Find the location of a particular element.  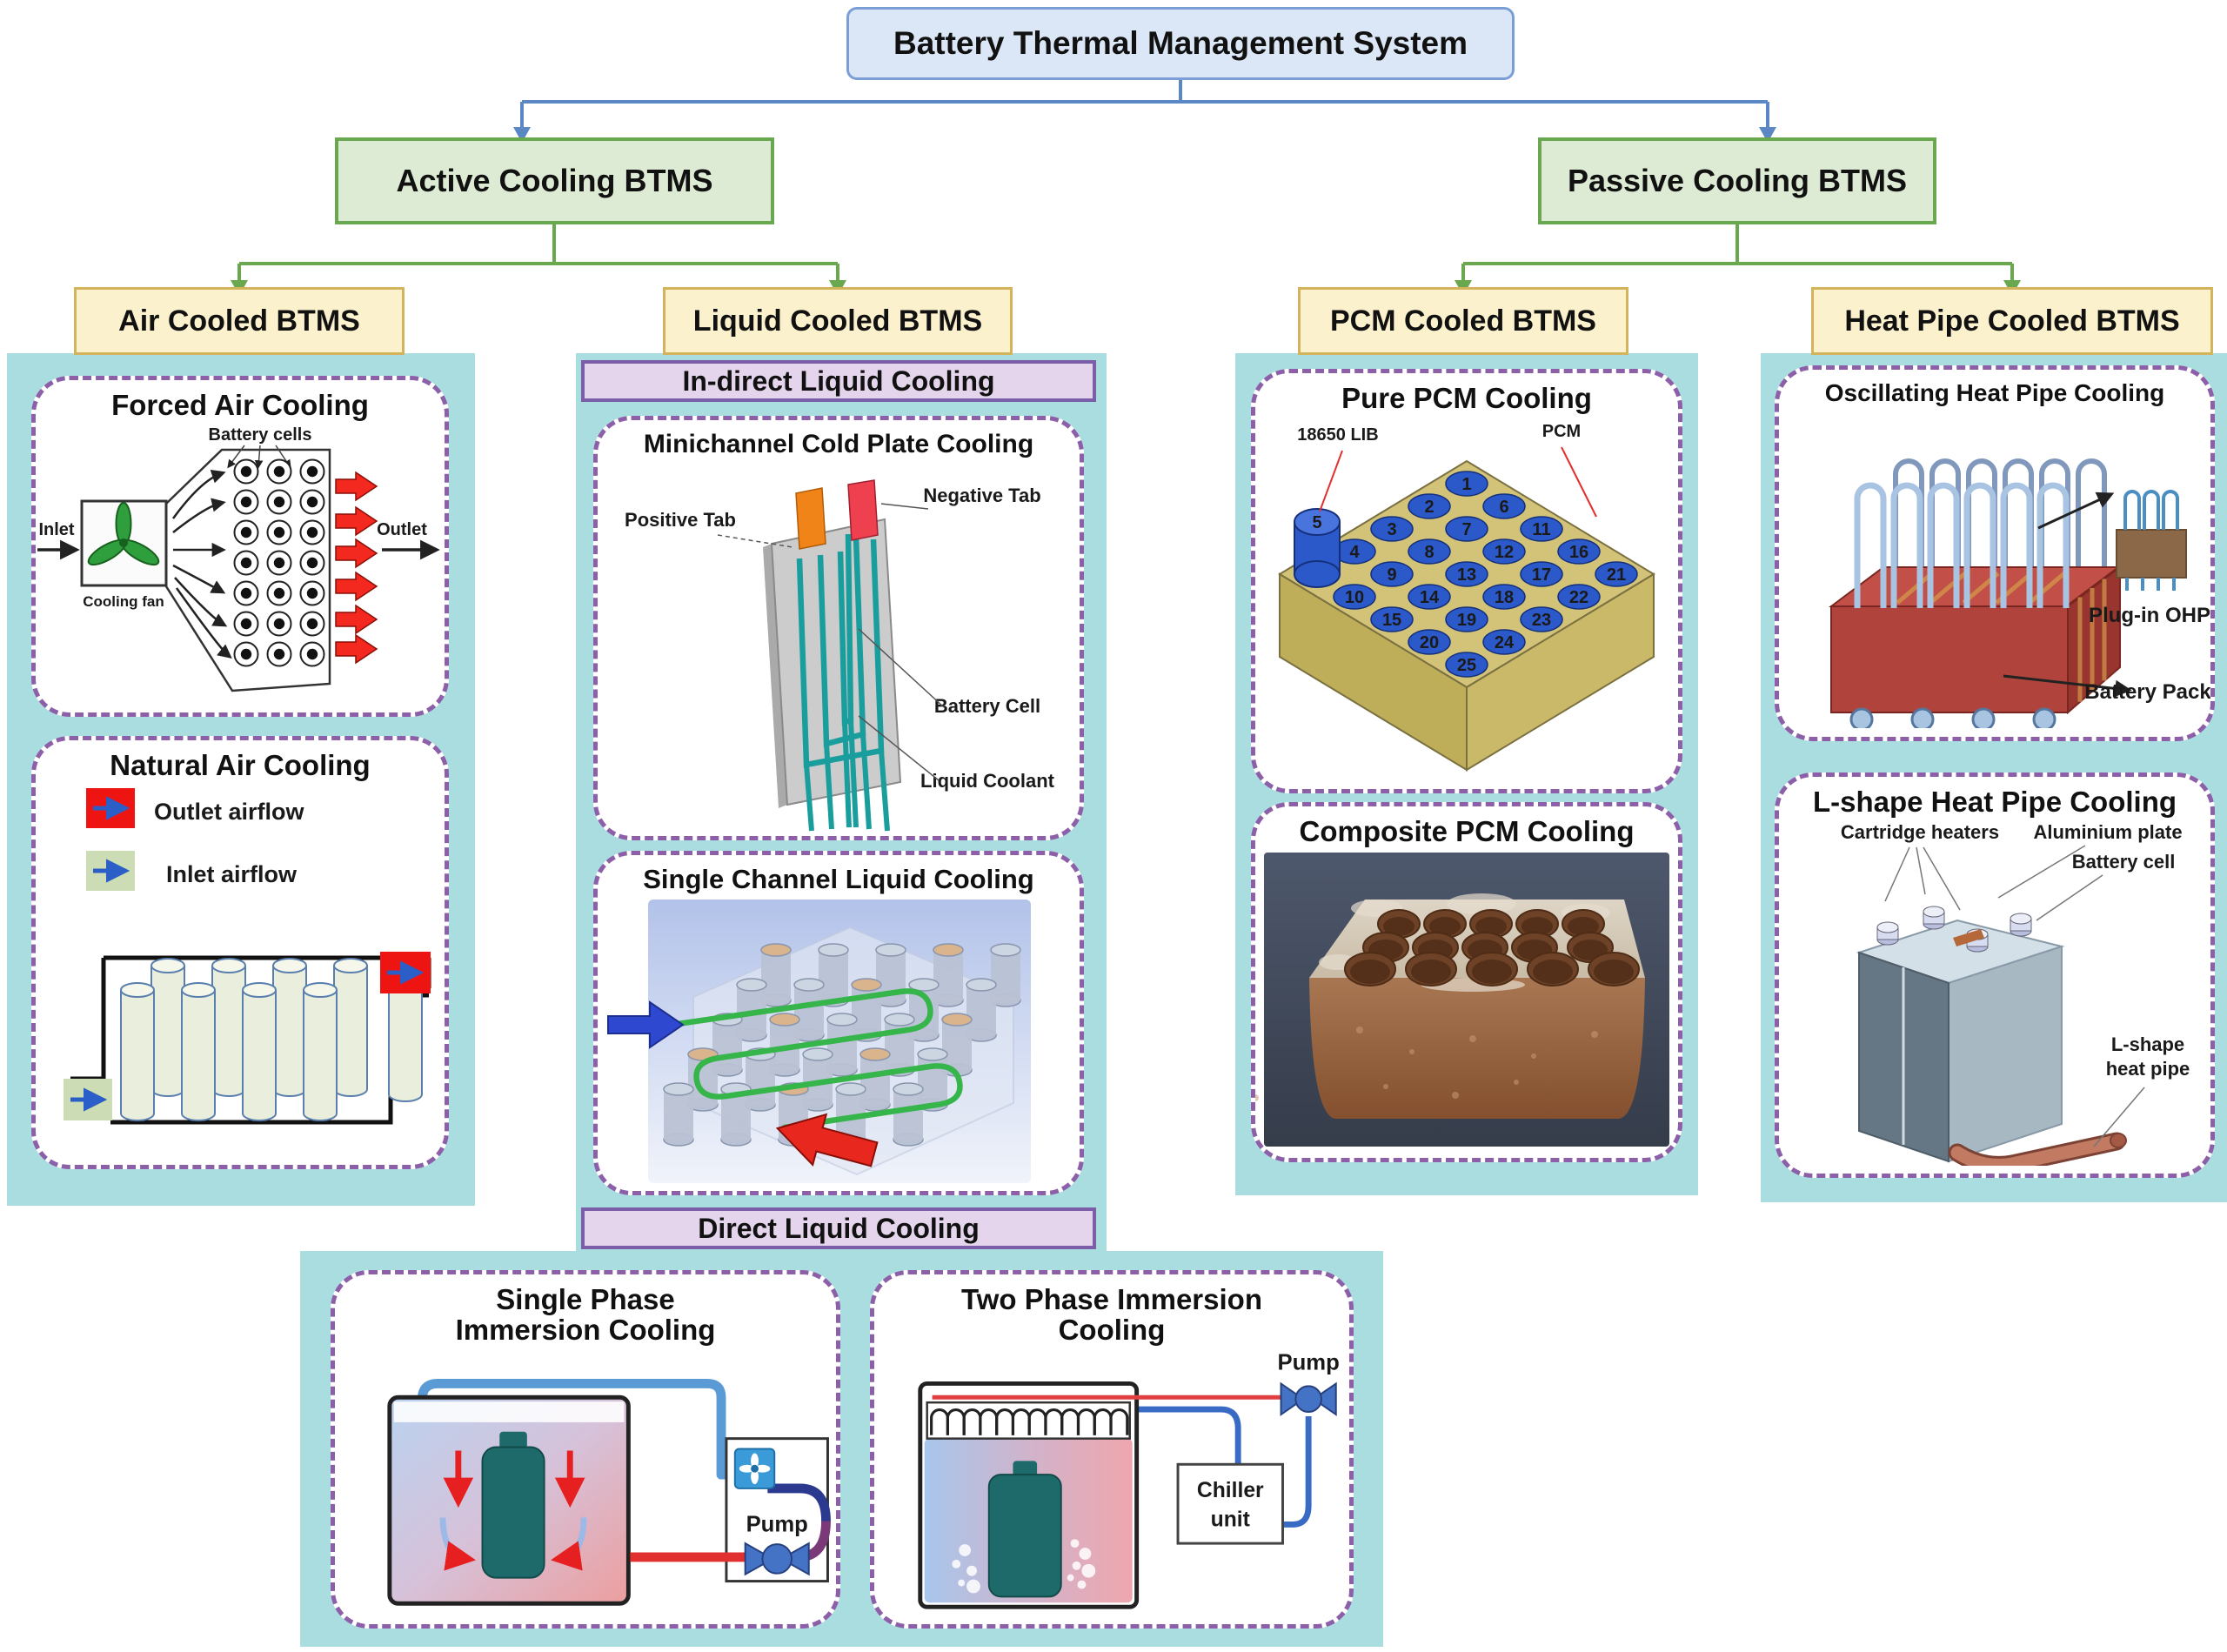

svg-text: 4 is located at coordinates (1354, 552).